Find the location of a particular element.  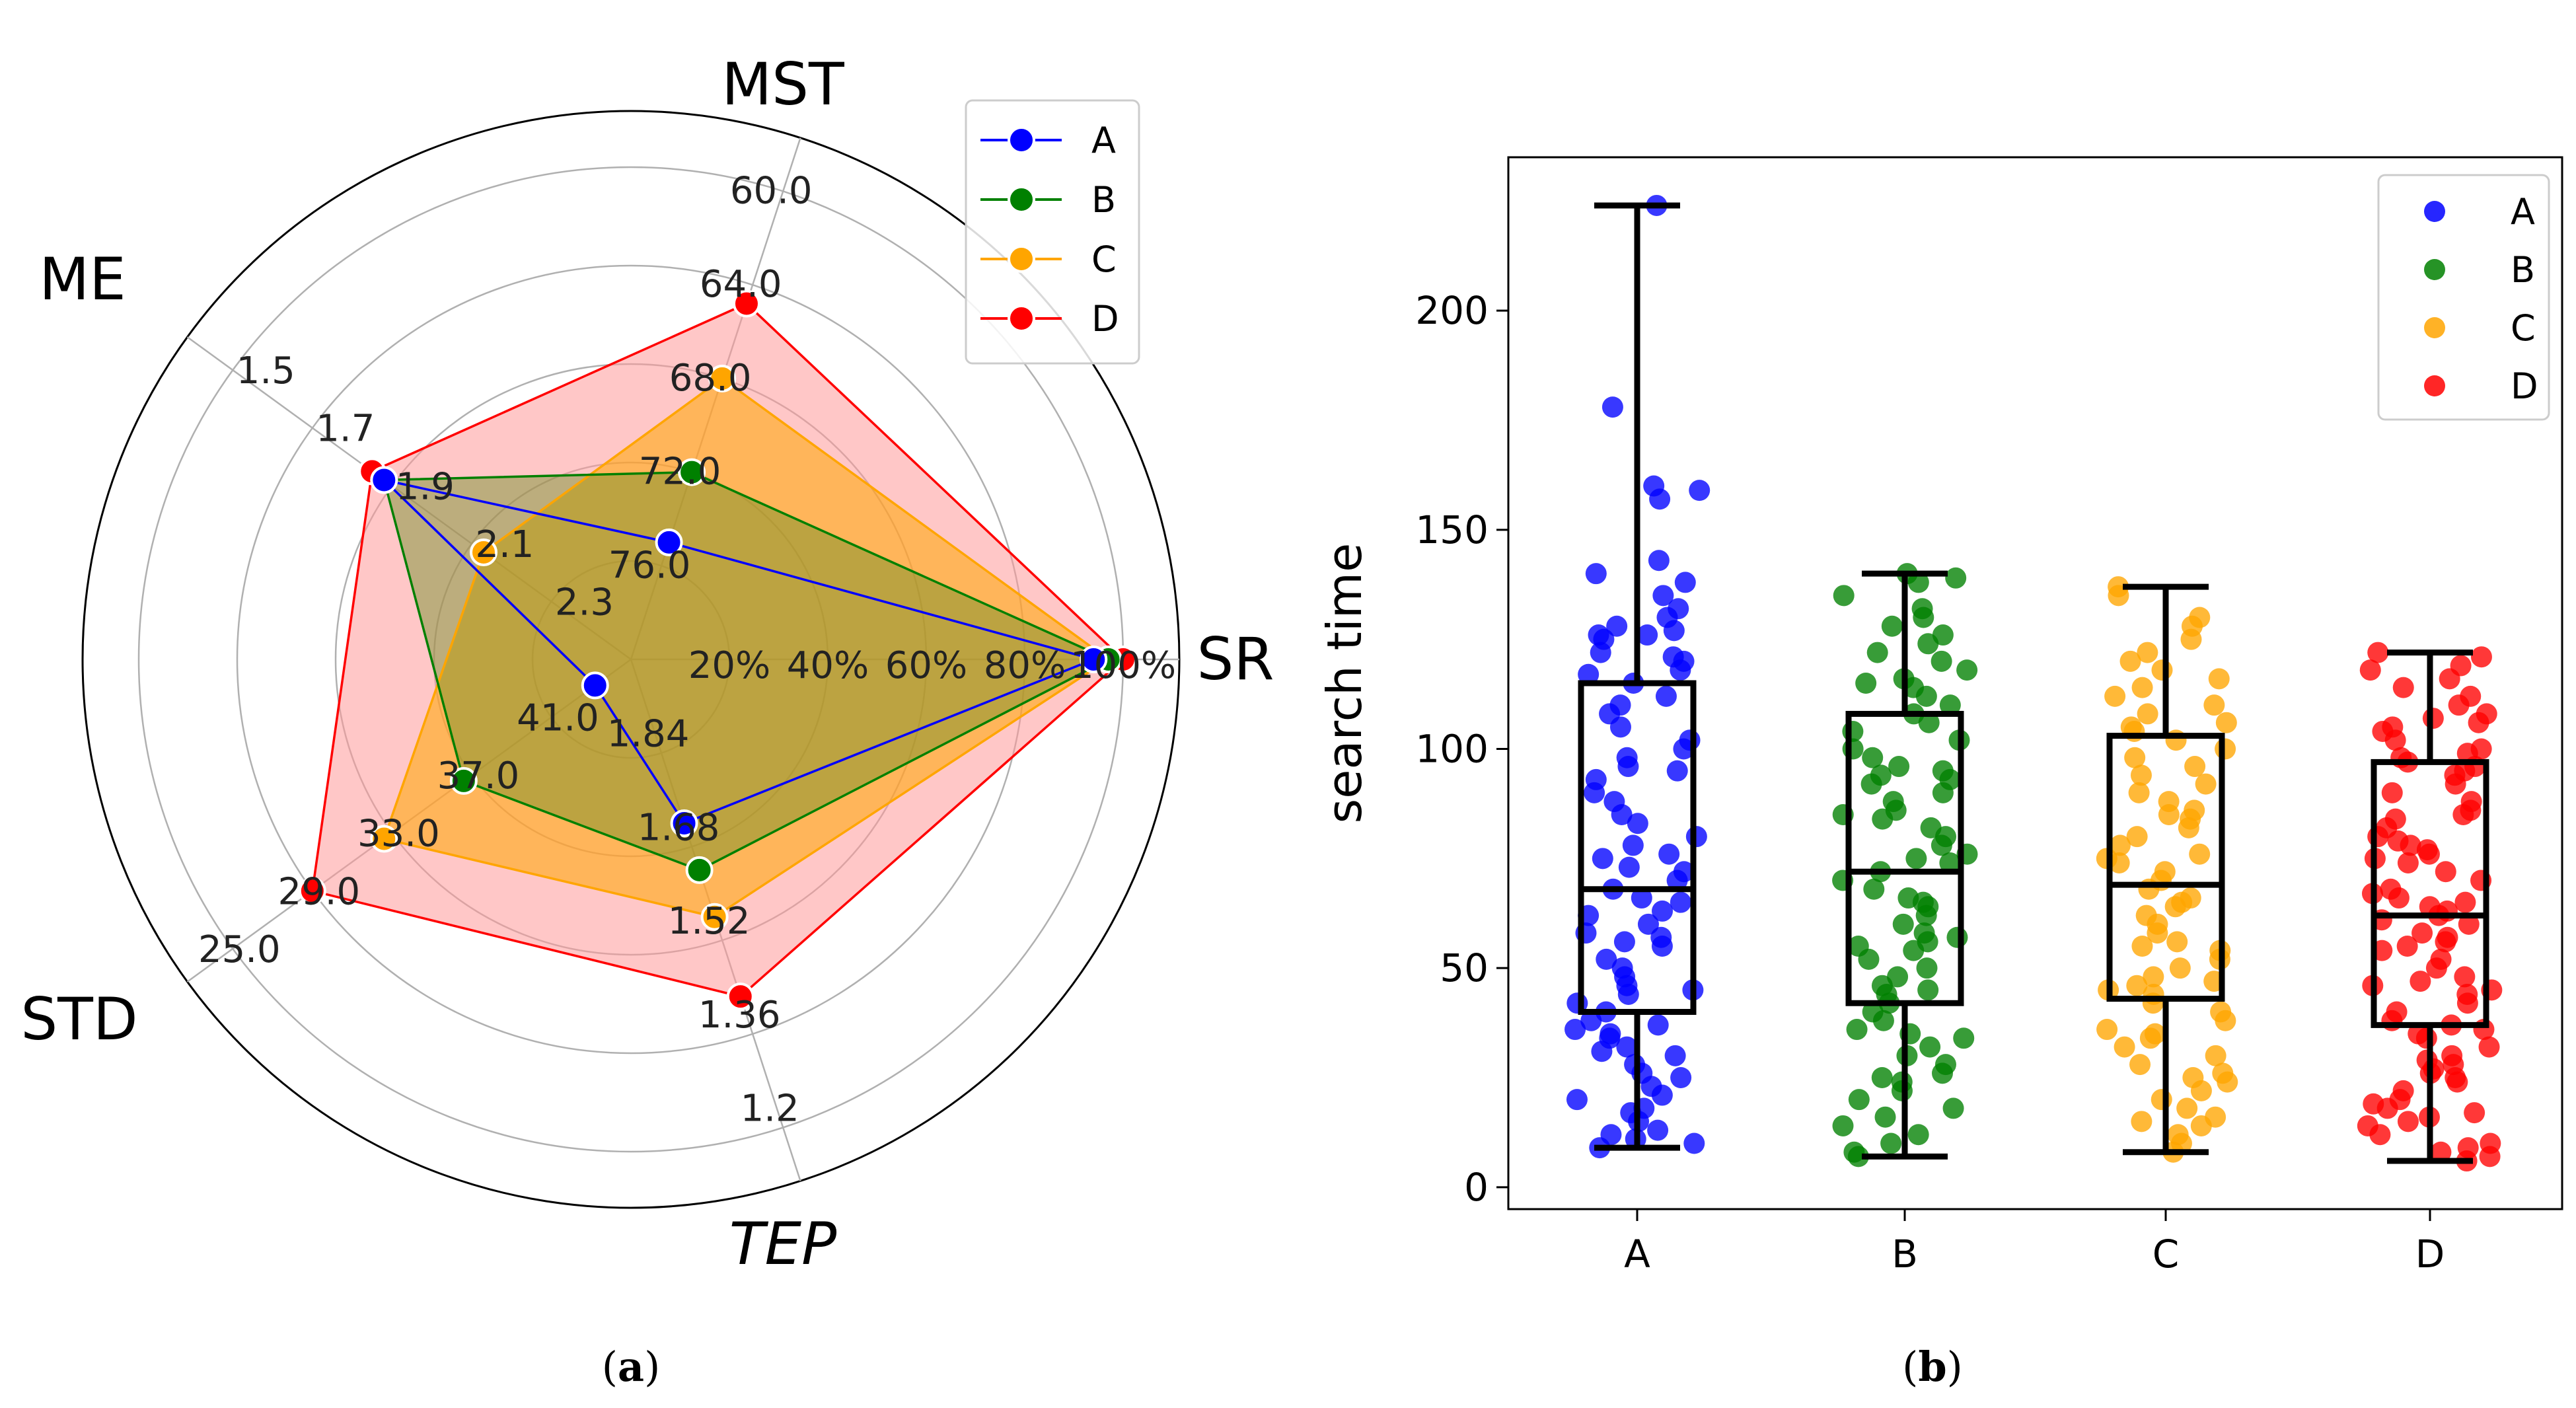

radar-legend-marker-c is located at coordinates (1022, 259).